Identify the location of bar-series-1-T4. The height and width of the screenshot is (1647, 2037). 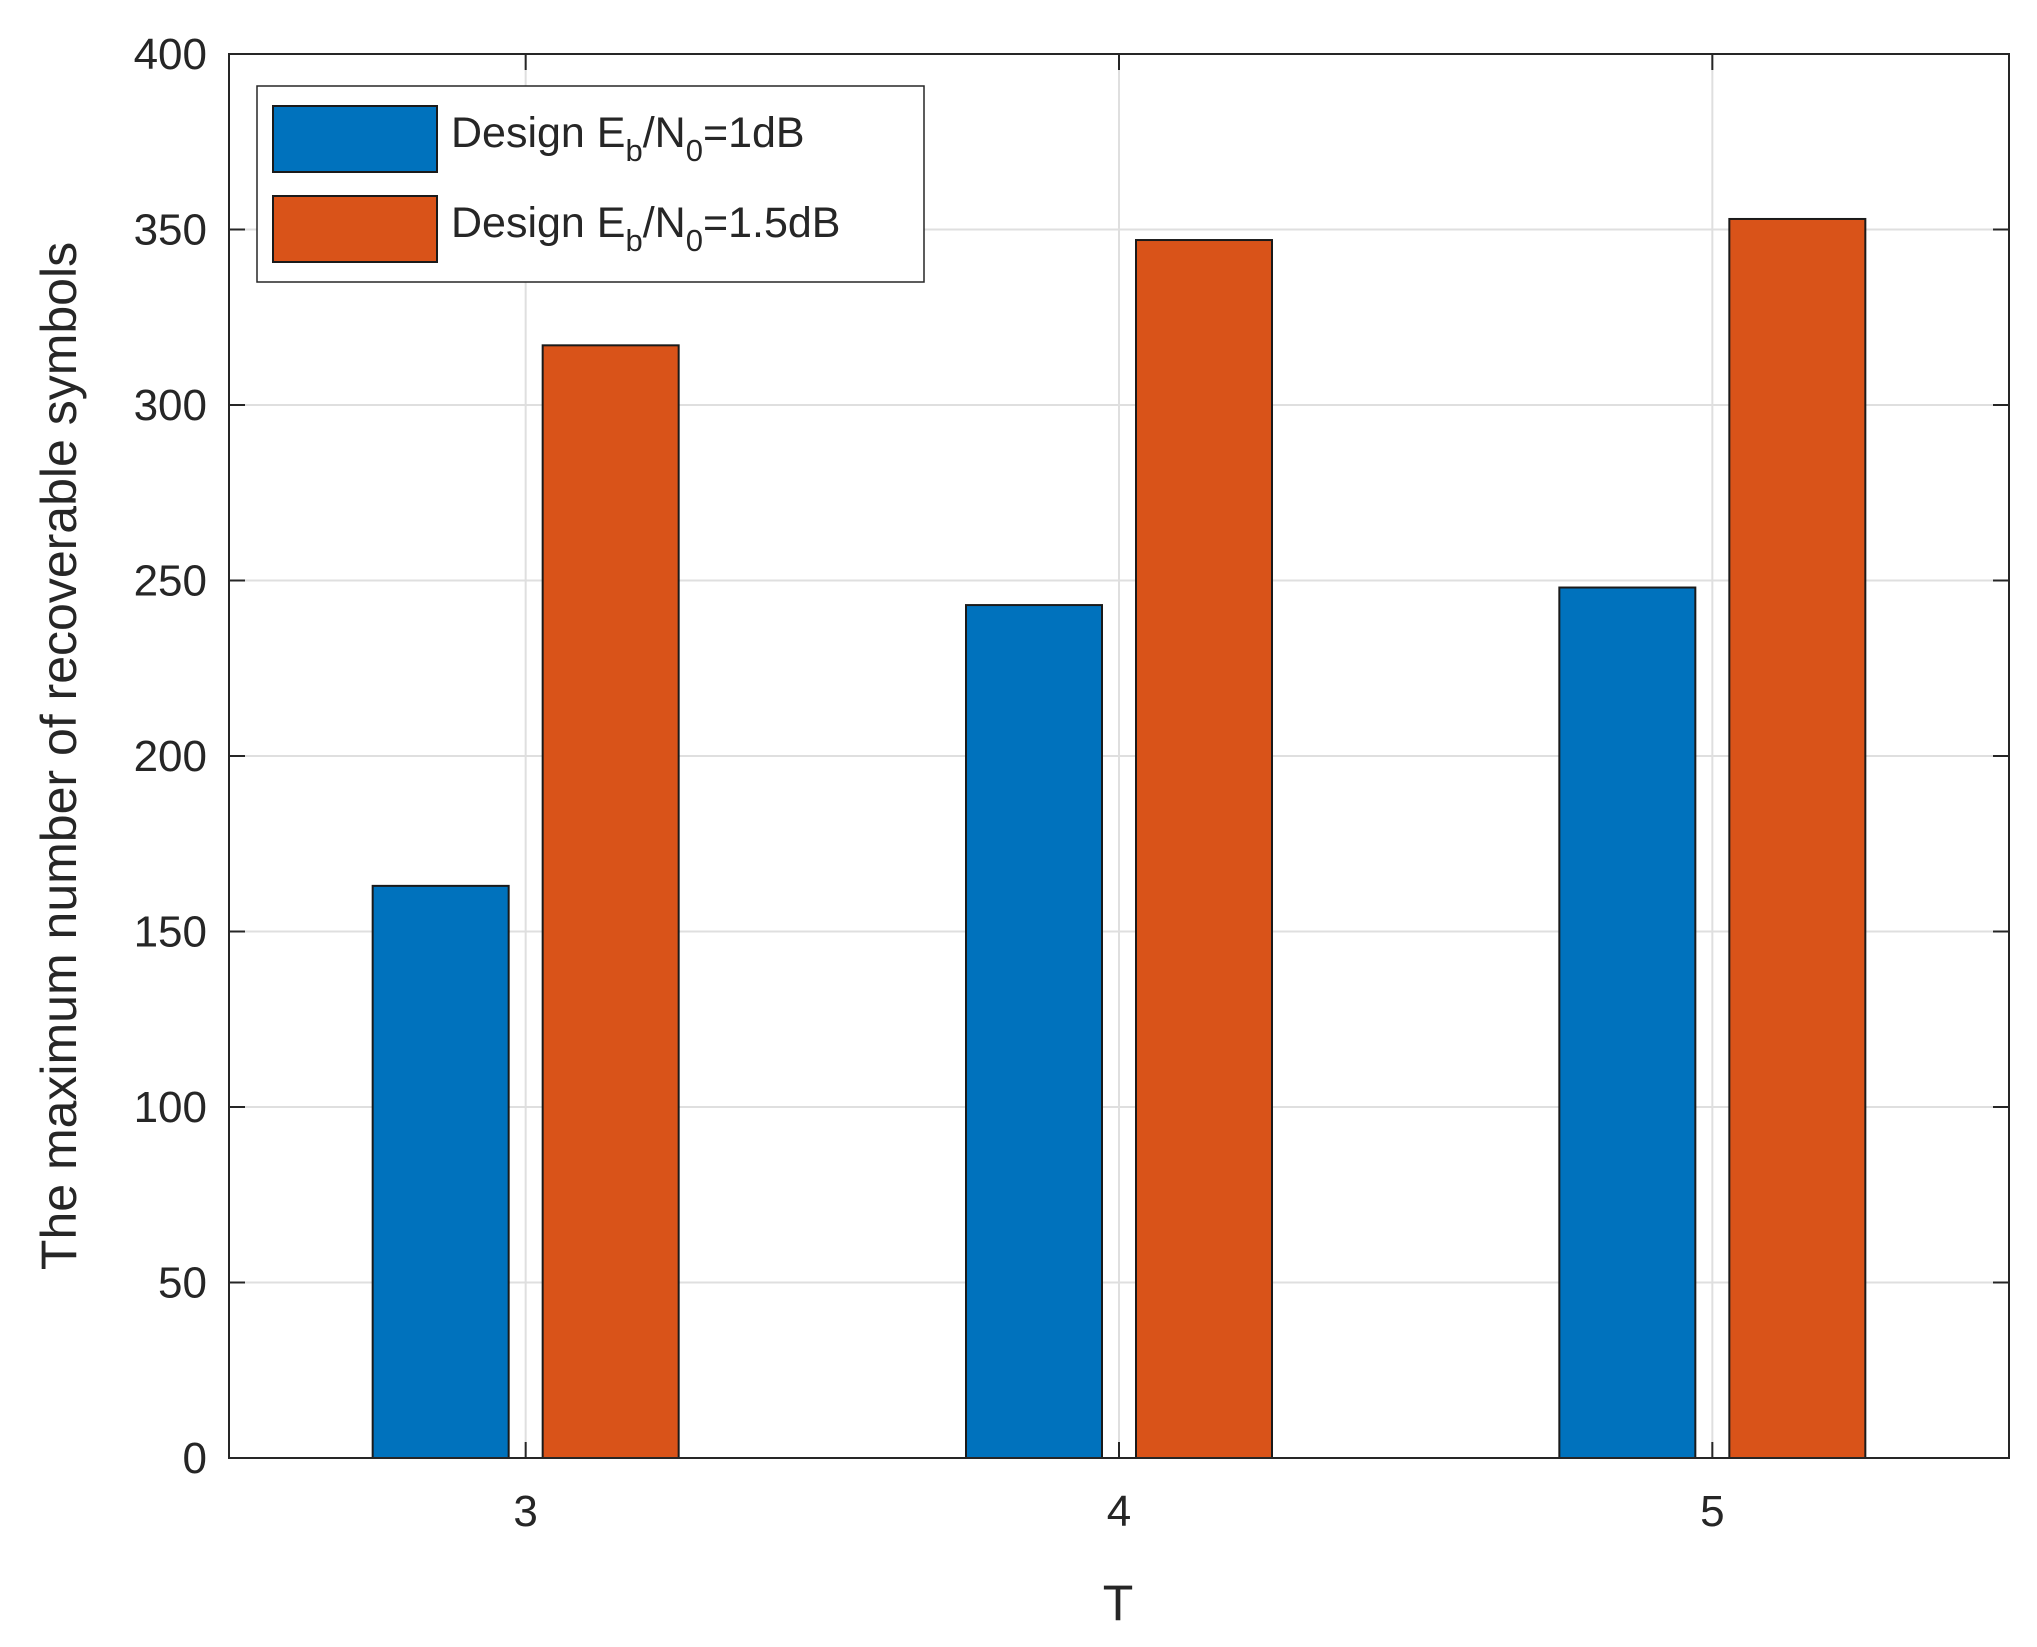
(1034, 1031).